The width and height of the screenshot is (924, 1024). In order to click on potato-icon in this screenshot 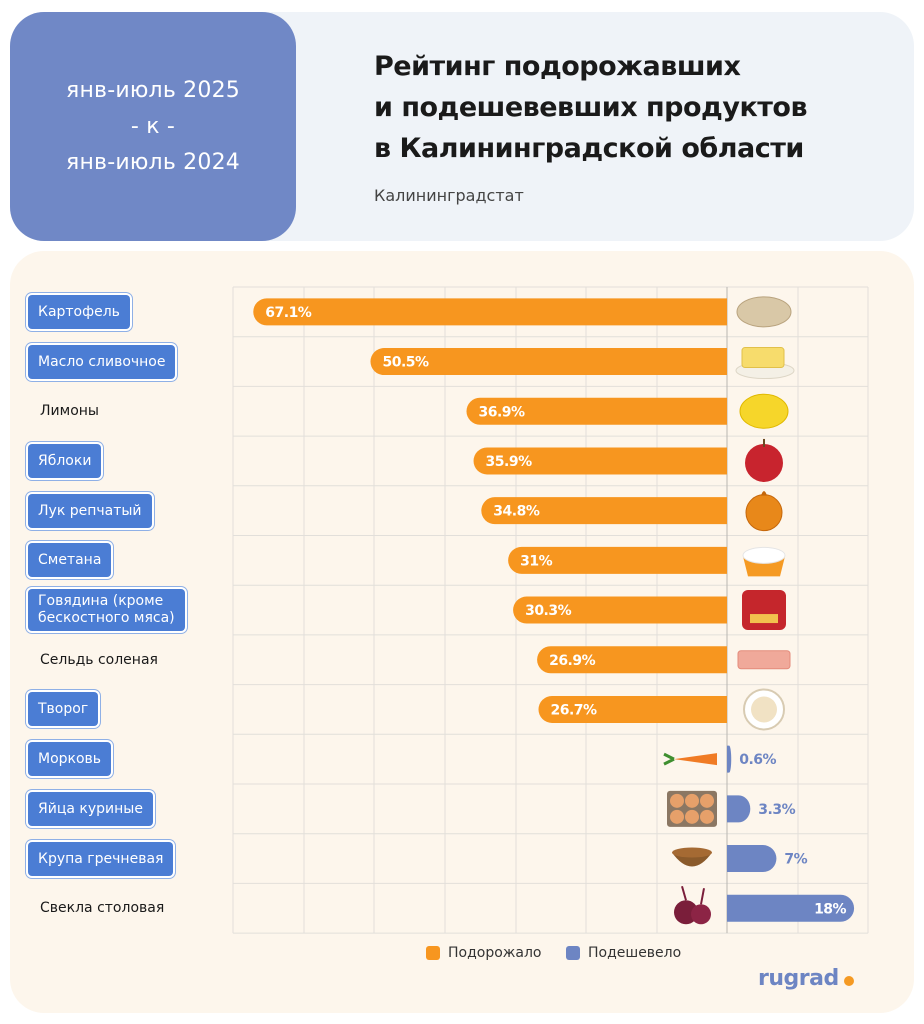, I will do `click(764, 312)`.